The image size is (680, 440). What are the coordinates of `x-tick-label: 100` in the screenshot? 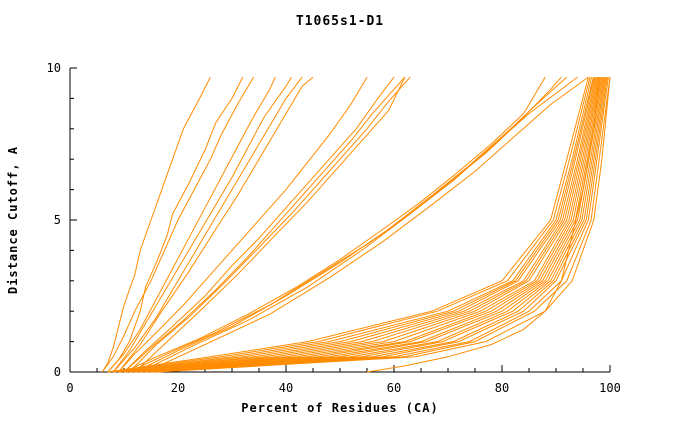 It's located at (610, 388).